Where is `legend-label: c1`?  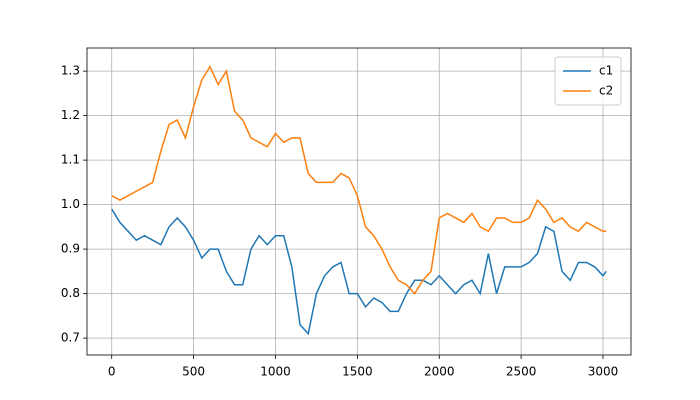 legend-label: c1 is located at coordinates (606, 71).